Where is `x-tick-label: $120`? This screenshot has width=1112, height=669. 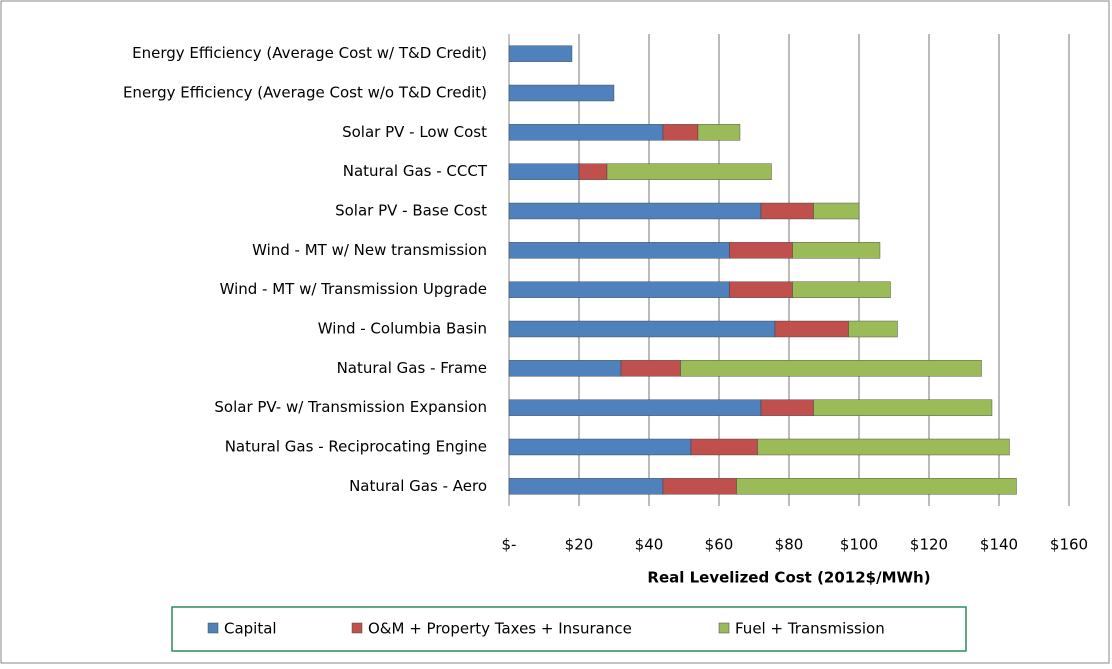
x-tick-label: $120 is located at coordinates (929, 545).